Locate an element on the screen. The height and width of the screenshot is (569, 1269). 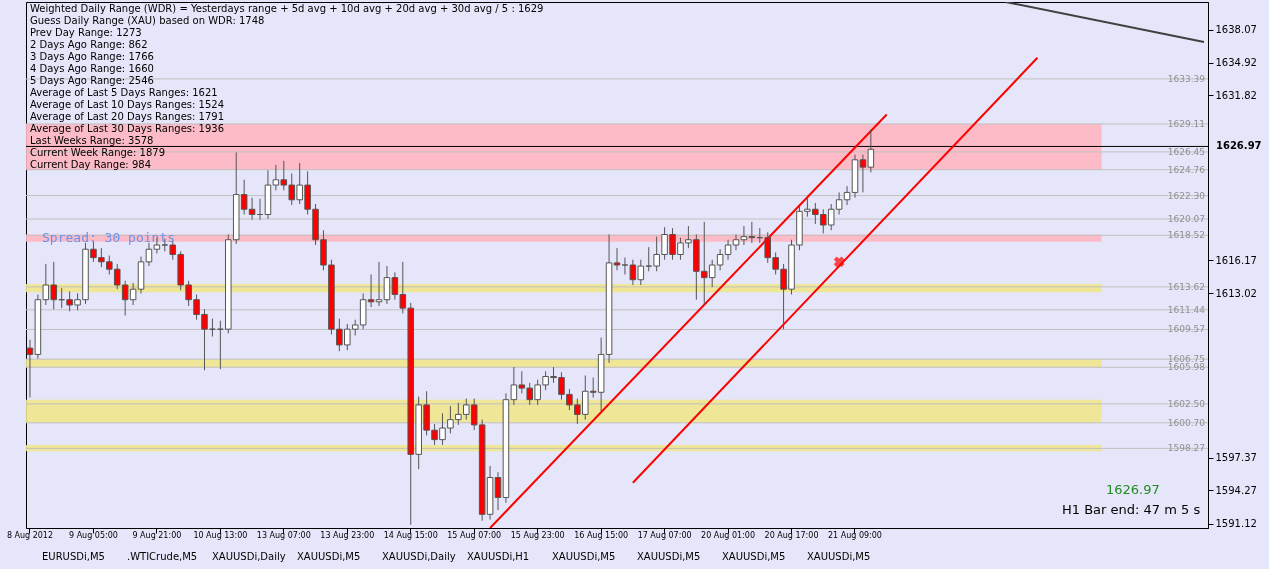
ref-line-label: 1622.30 is located at coordinates (1186, 195).